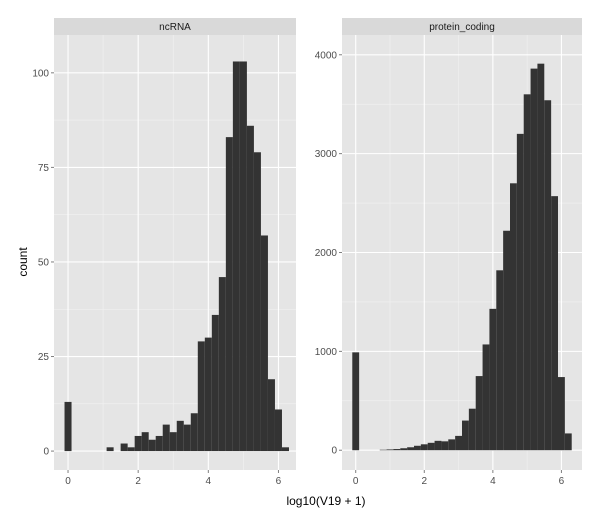 This screenshot has width=616, height=518. What do you see at coordinates (44, 168) in the screenshot?
I see `y-tick-label: 75` at bounding box center [44, 168].